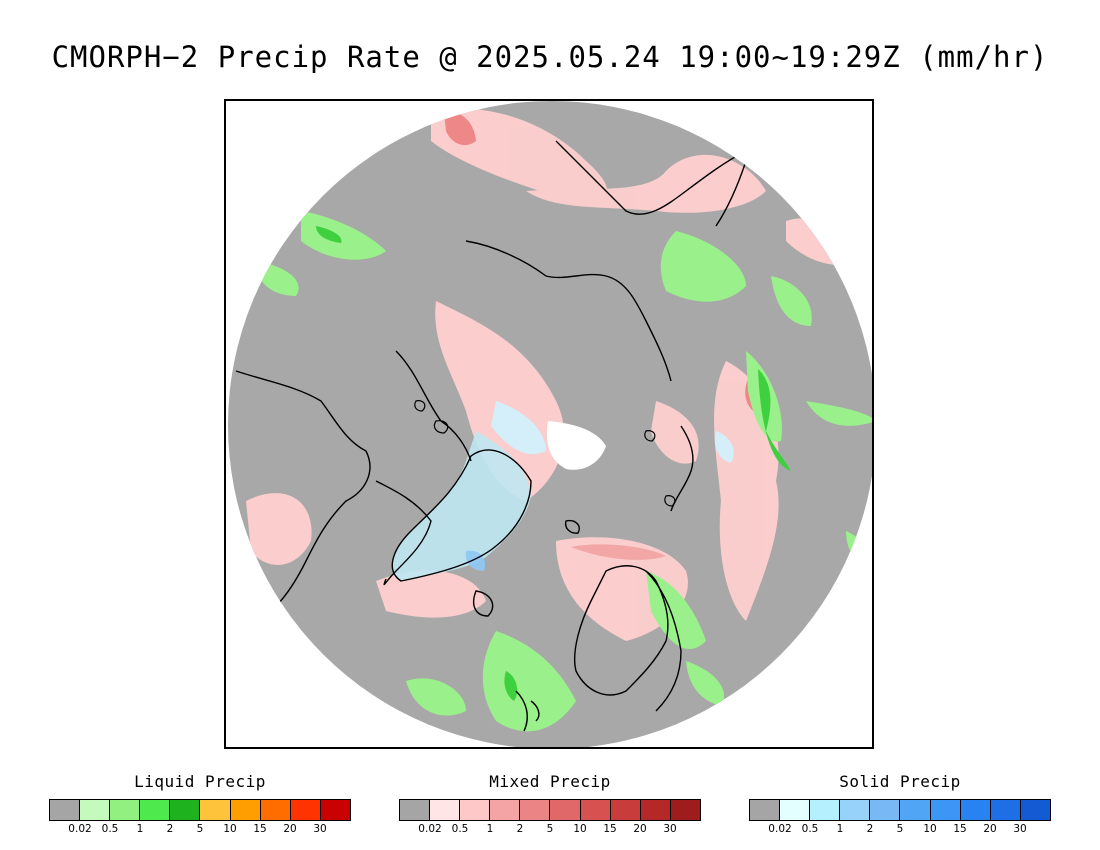 This screenshot has height=850, width=1100. I want to click on mixed-tick-label: 2, so click(520, 829).